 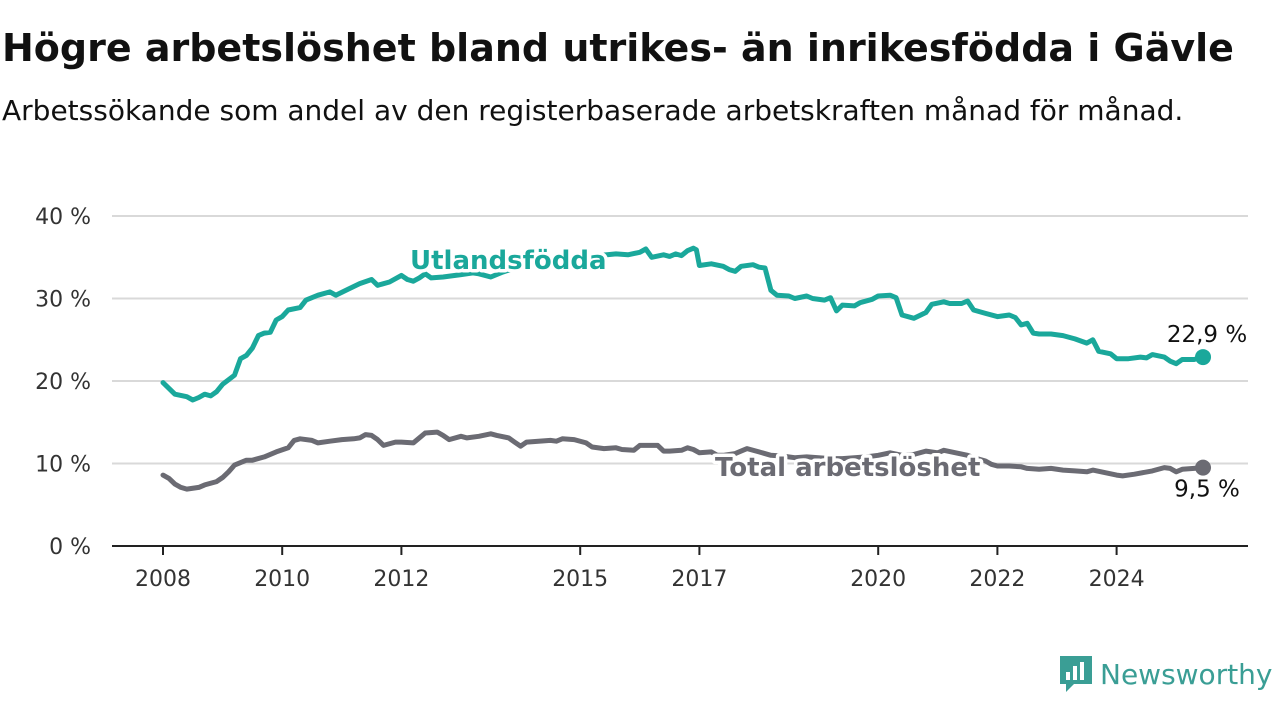 What do you see at coordinates (1186, 674) in the screenshot?
I see `logo-text: Newsworthy` at bounding box center [1186, 674].